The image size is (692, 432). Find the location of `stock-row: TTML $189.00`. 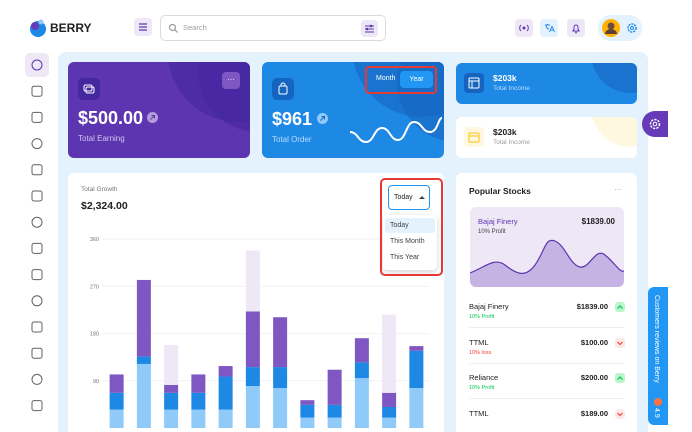

stock-row: TTML $189.00 is located at coordinates (546, 416).